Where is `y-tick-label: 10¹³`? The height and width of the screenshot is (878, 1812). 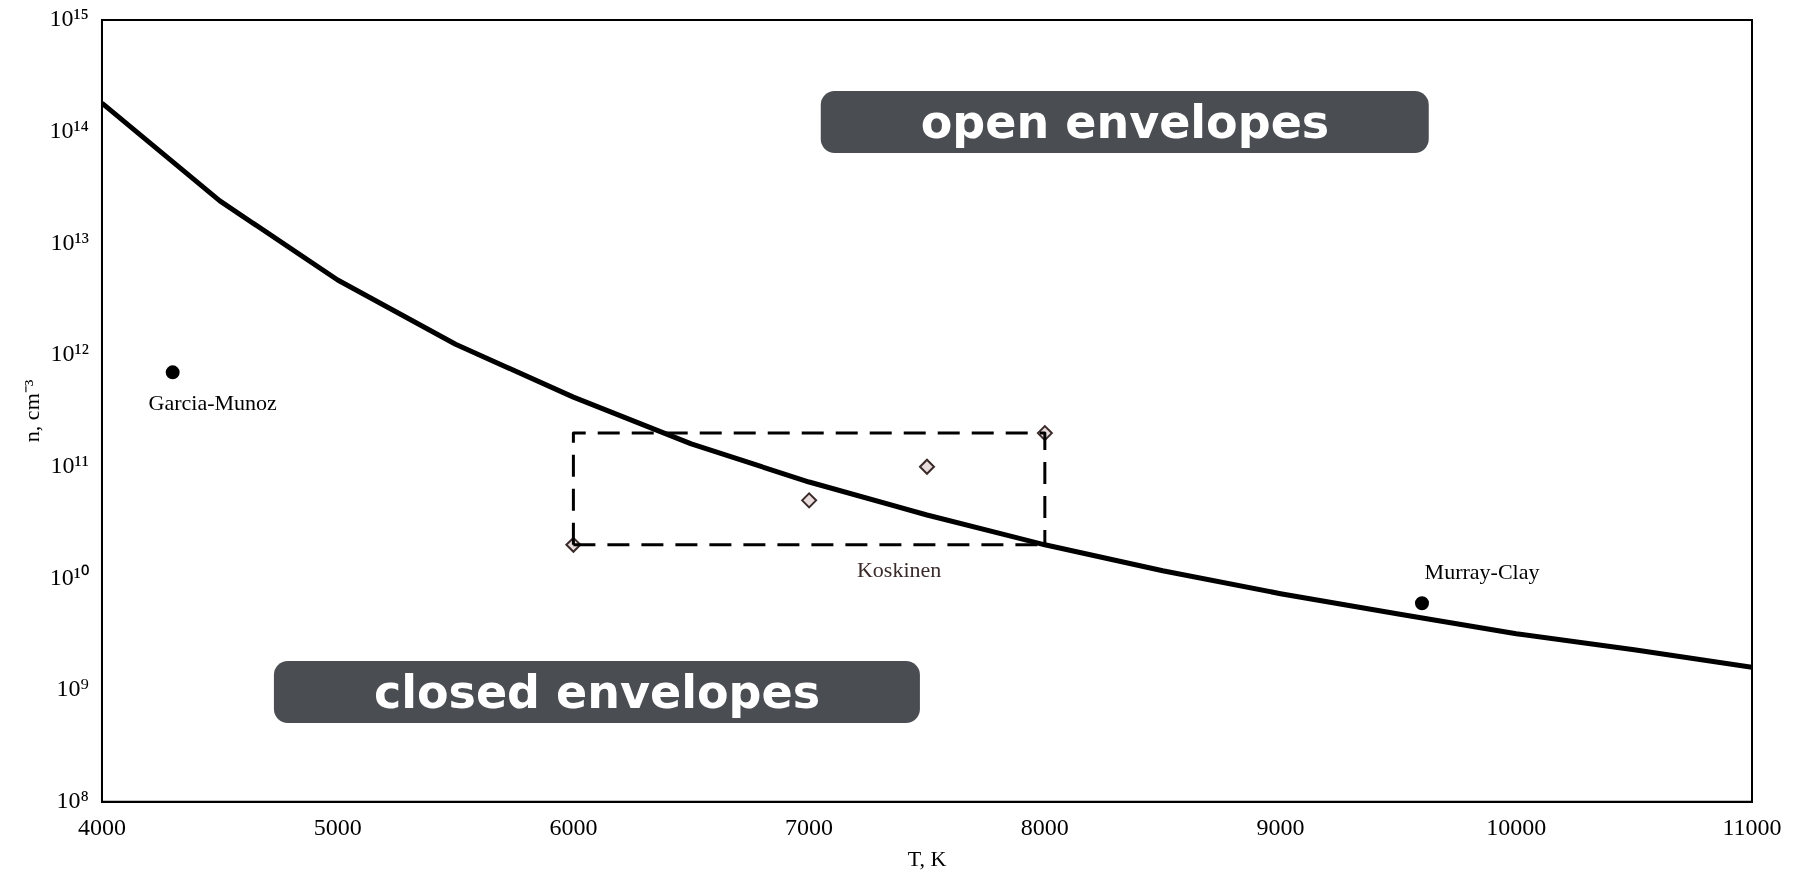
y-tick-label: 10¹³ is located at coordinates (69, 241).